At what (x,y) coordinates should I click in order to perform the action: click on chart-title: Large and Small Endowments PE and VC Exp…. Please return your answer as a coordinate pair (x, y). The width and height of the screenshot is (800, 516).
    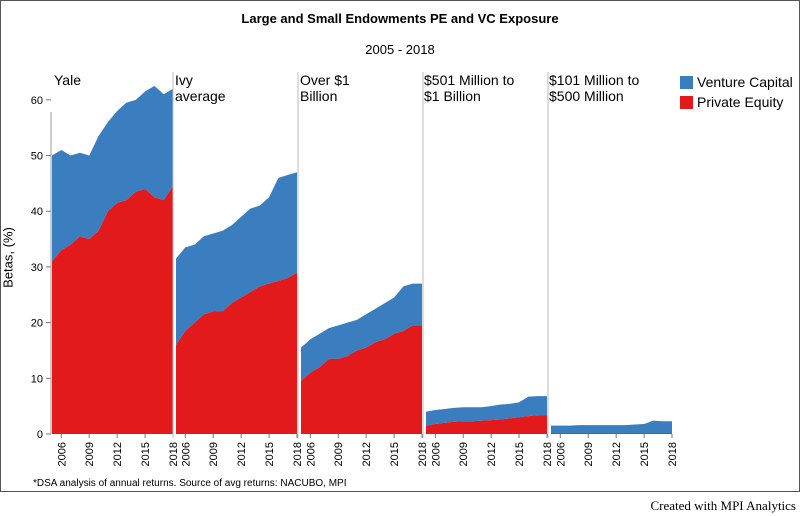
    Looking at the image, I should click on (400, 18).